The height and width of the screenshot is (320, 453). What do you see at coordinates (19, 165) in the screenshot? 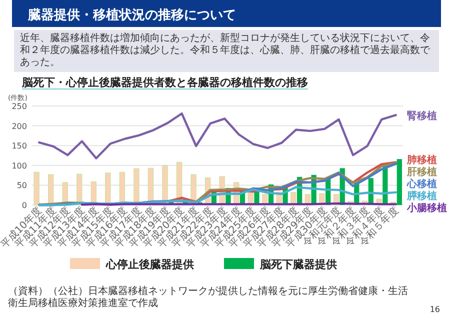
I see `y-tick-label: 100` at bounding box center [19, 165].